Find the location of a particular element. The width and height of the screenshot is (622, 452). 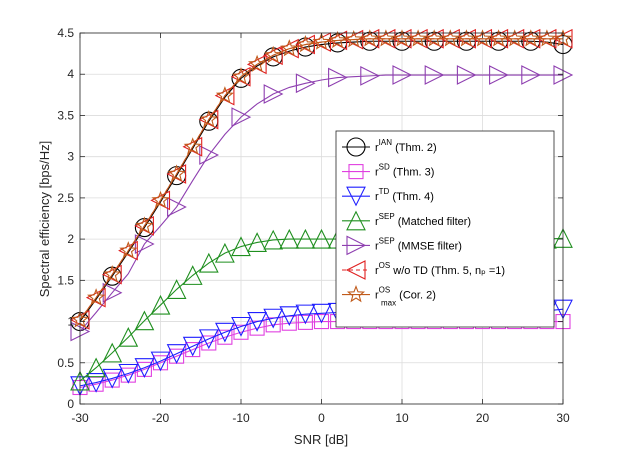

x-tick-label-3: 0 is located at coordinates (321, 418).